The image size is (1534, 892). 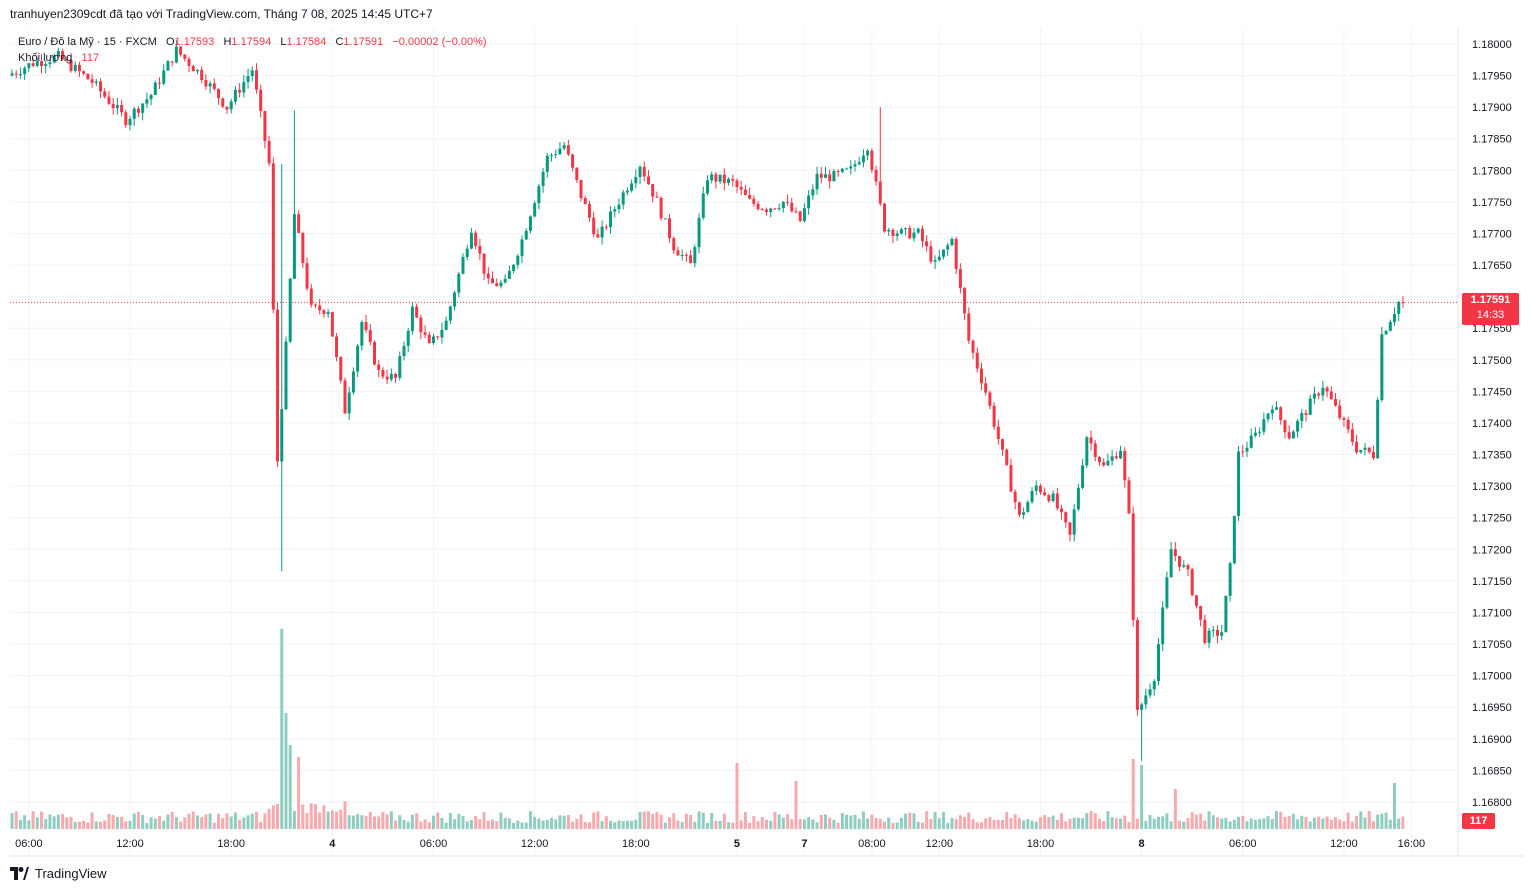 I want to click on last-volume-tag: 117, so click(x=1478, y=821).